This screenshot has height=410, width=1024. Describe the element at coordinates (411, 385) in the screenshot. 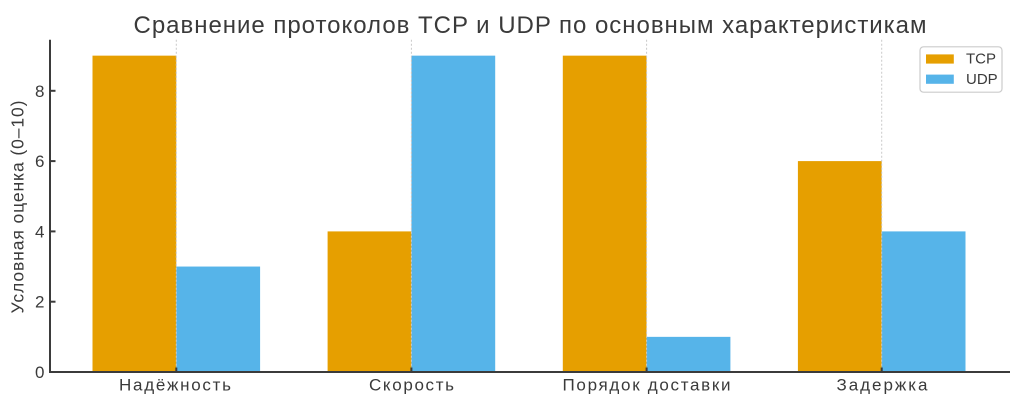

I see `svg-text: Скорость` at that location.